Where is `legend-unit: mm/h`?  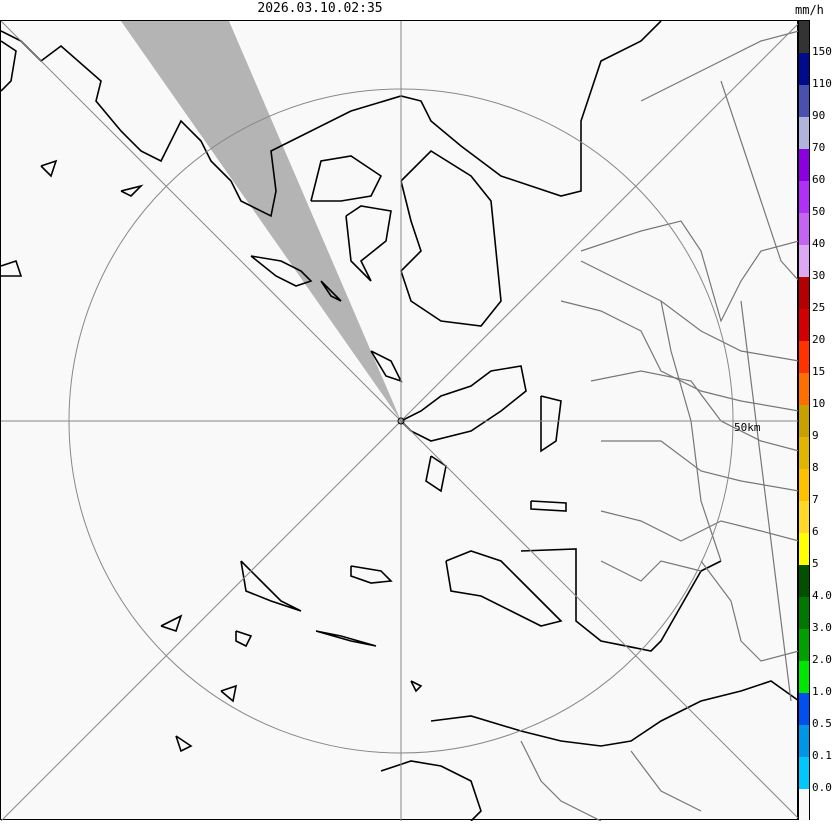 legend-unit: mm/h is located at coordinates (809, 10).